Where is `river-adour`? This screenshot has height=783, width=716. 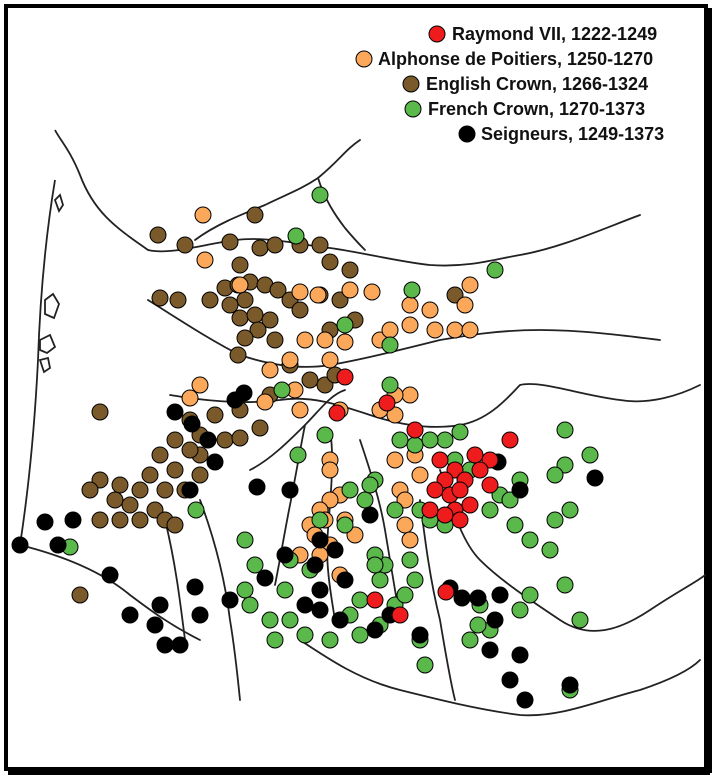 river-adour is located at coordinates (110, 592).